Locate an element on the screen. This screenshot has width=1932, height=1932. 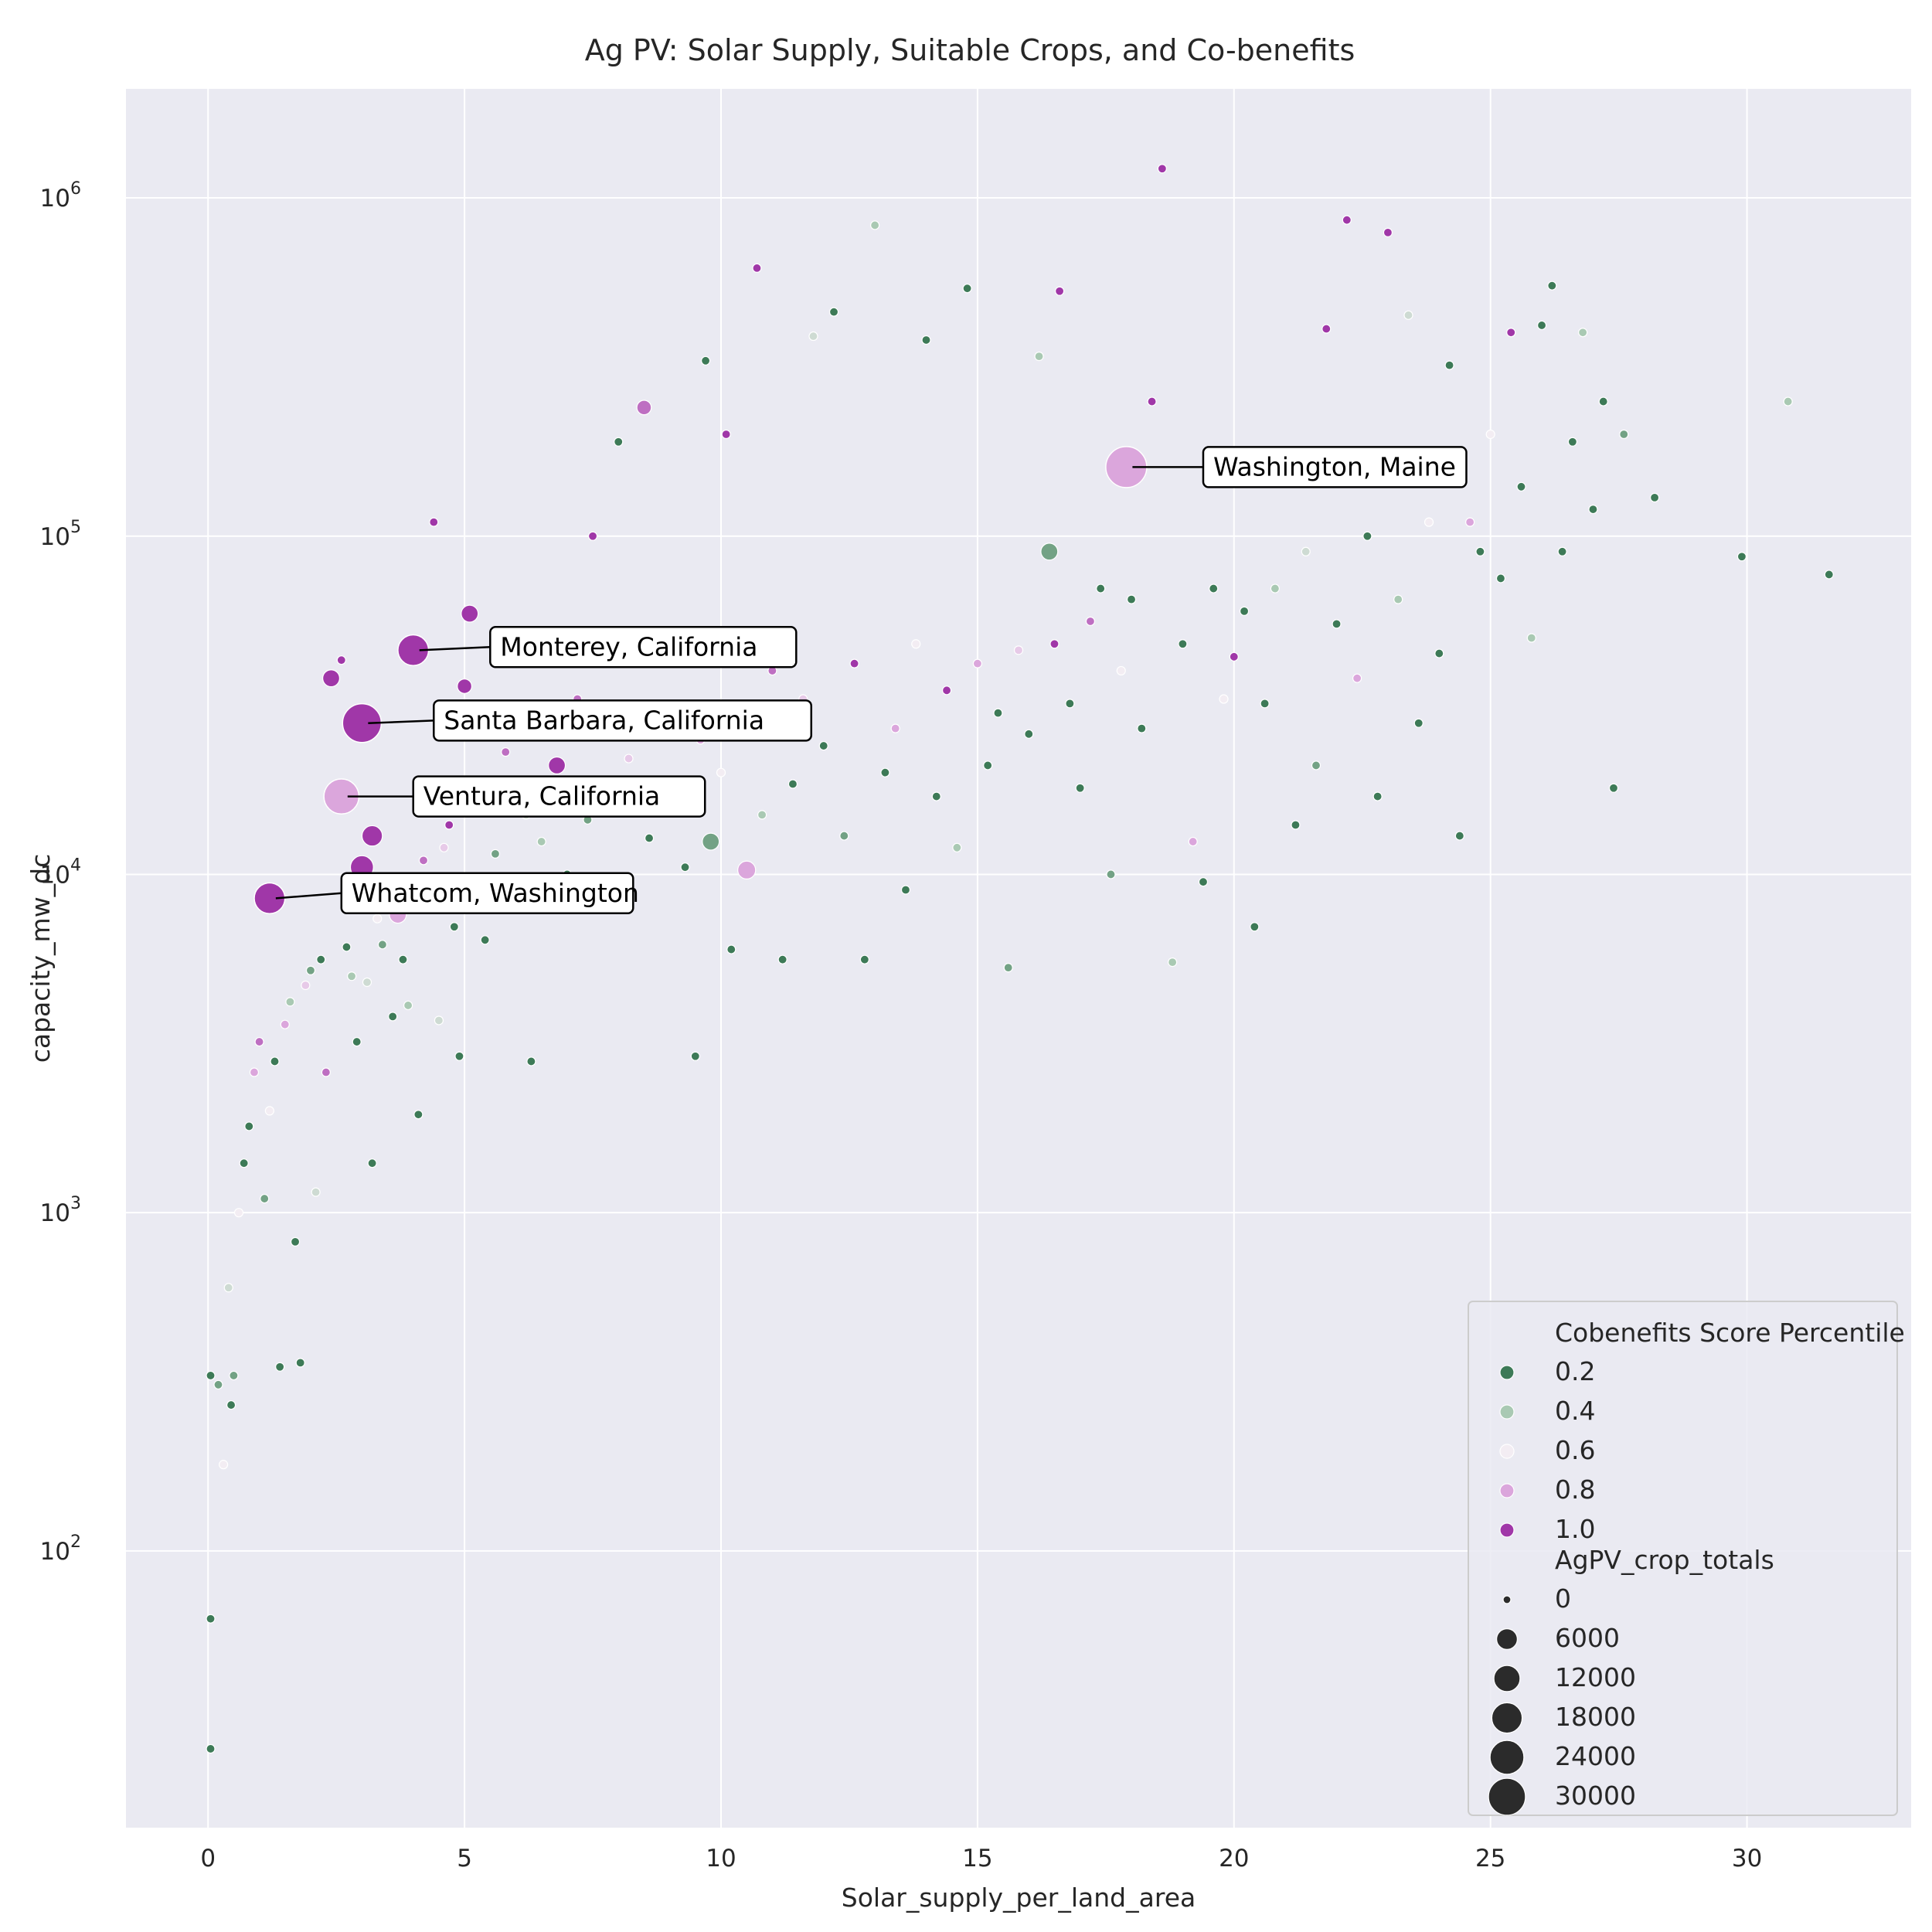
x-tick-label: 25 is located at coordinates (1490, 1858).